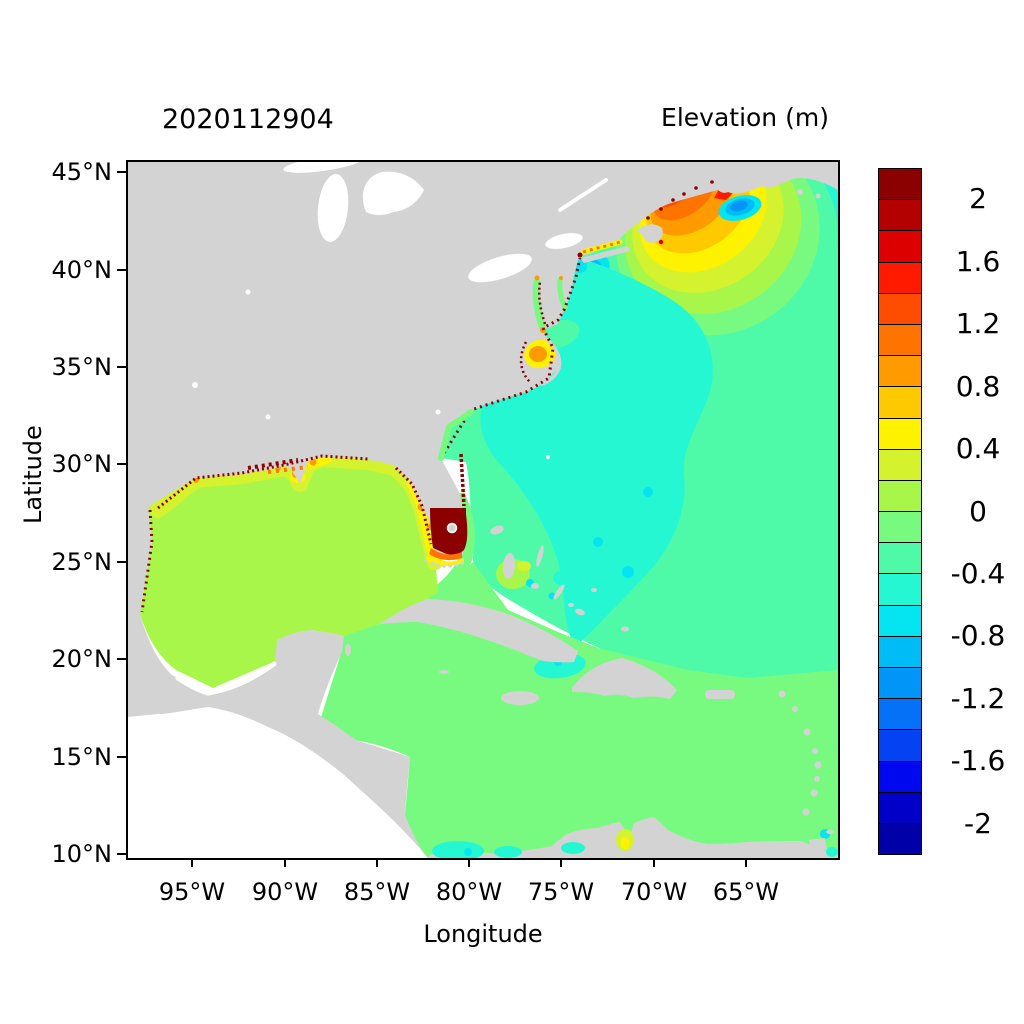 This screenshot has width=1024, height=1024. What do you see at coordinates (538, 354) in the screenshot?
I see `pamlico-sound-orange` at bounding box center [538, 354].